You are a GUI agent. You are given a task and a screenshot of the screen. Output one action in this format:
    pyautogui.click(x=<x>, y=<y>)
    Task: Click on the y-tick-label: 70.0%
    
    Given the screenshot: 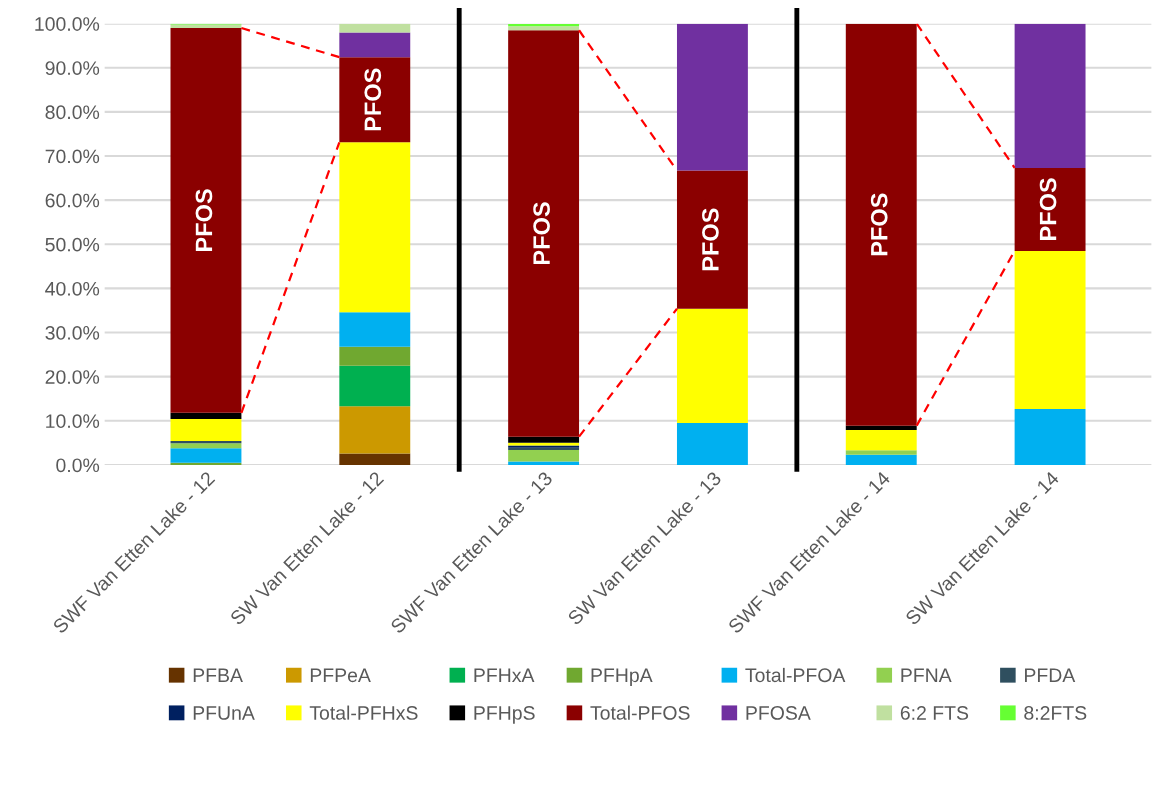 What is the action you would take?
    pyautogui.click(x=72, y=156)
    